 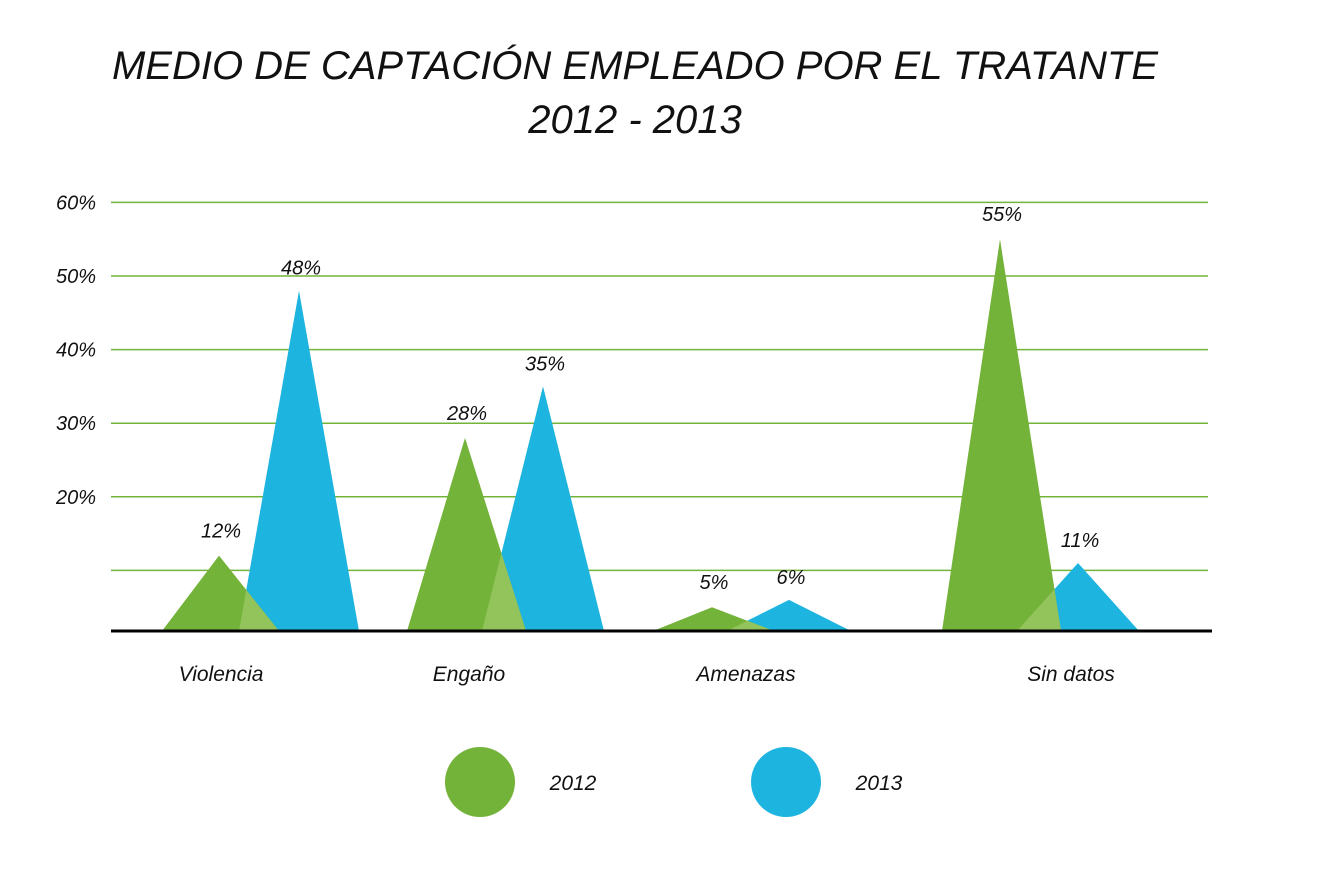 What do you see at coordinates (301, 269) in the screenshot?
I see `data-label-2013: 48%` at bounding box center [301, 269].